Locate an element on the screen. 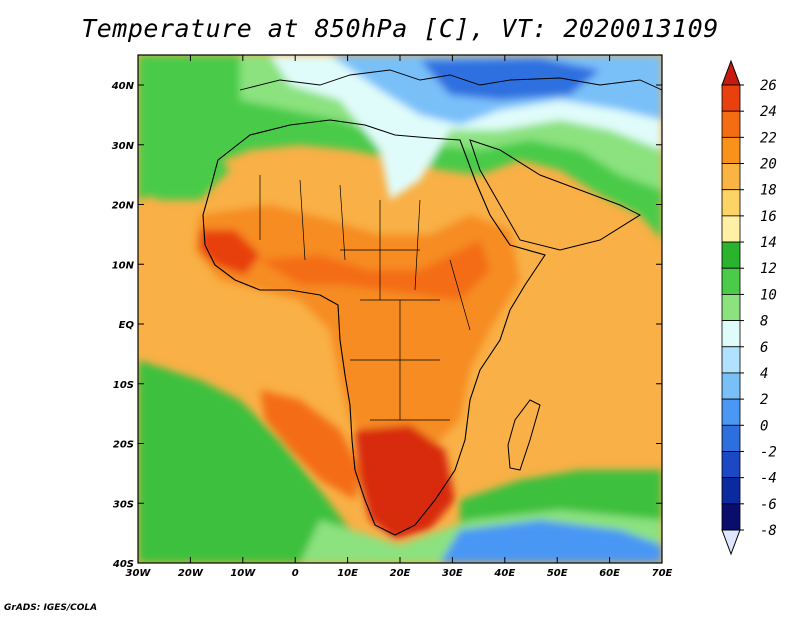 This screenshot has height=618, width=800. green-south-atlantic is located at coordinates (259, 461).